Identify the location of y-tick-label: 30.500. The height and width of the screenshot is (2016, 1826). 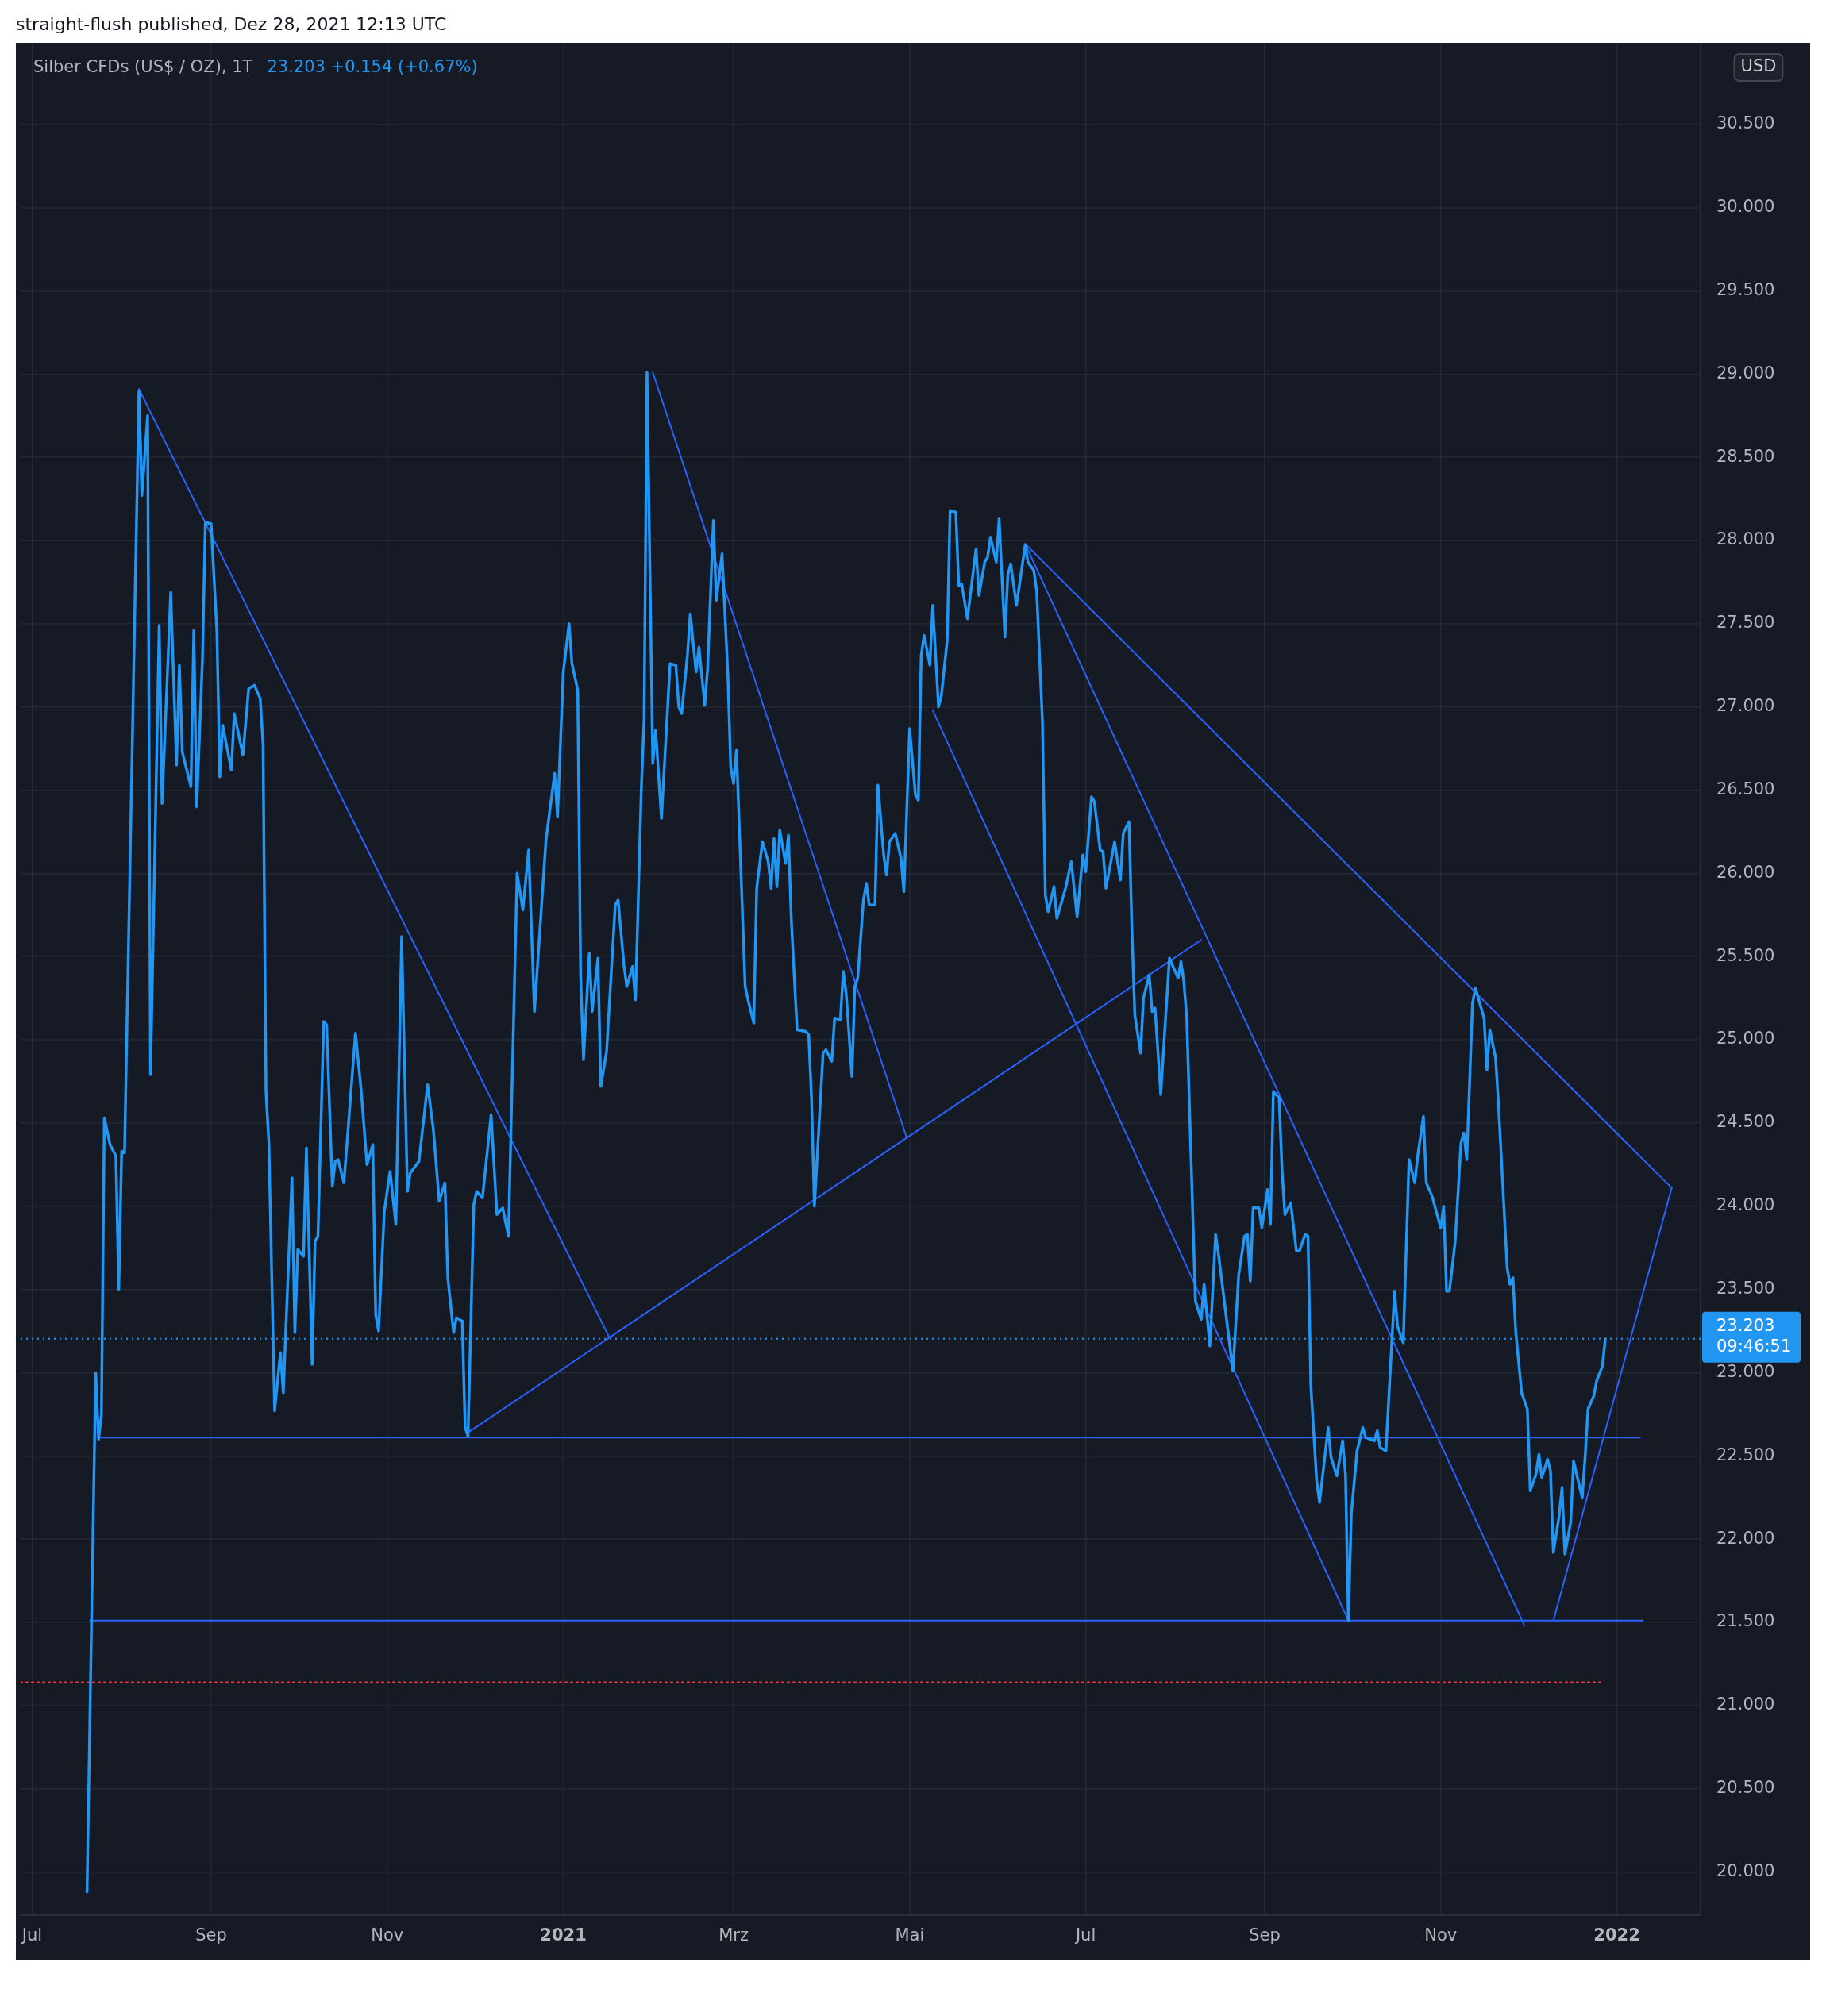
(1745, 123).